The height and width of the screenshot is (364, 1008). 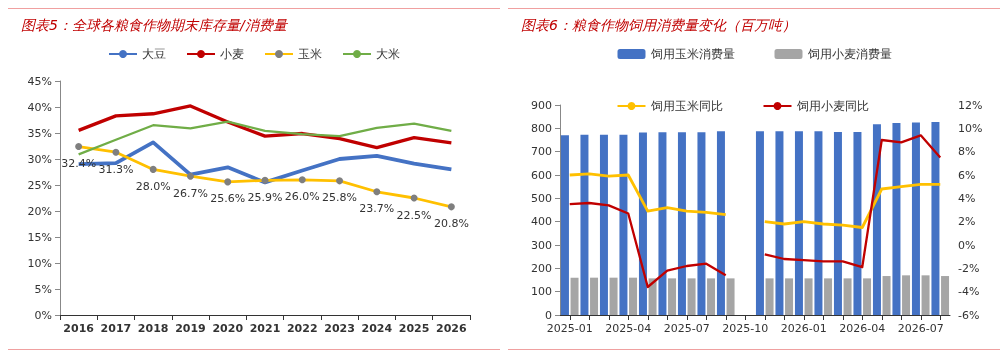 I want to click on x-tick-label: 2025-10, so click(x=745, y=328).